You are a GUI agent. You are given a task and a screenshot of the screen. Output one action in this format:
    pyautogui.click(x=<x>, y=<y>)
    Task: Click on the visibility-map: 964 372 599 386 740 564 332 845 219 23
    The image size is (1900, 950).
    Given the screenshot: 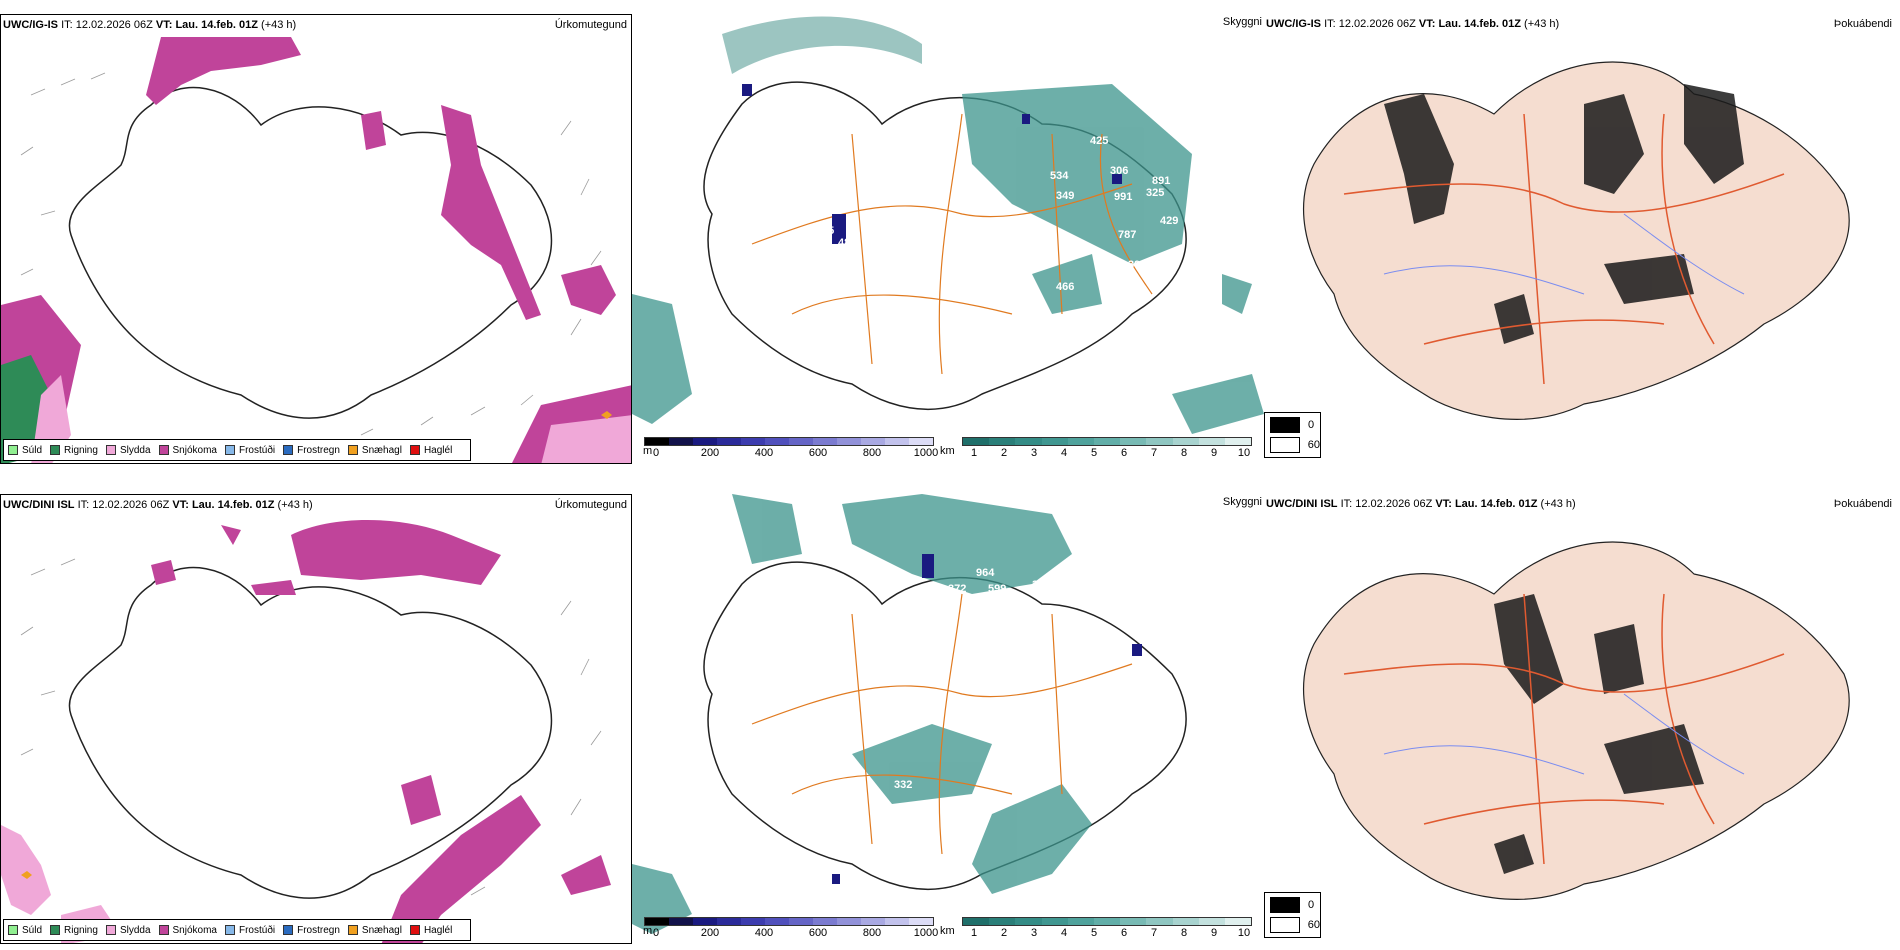 What is the action you would take?
    pyautogui.click(x=909, y=714)
    